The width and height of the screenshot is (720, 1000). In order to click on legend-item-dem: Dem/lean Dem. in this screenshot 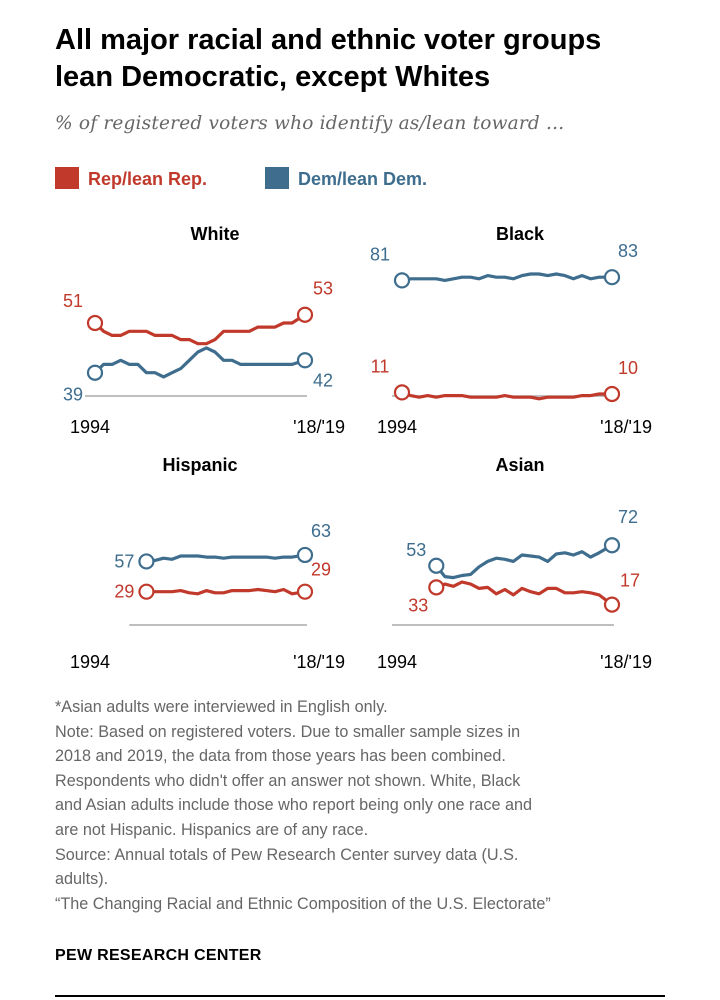, I will do `click(346, 179)`.